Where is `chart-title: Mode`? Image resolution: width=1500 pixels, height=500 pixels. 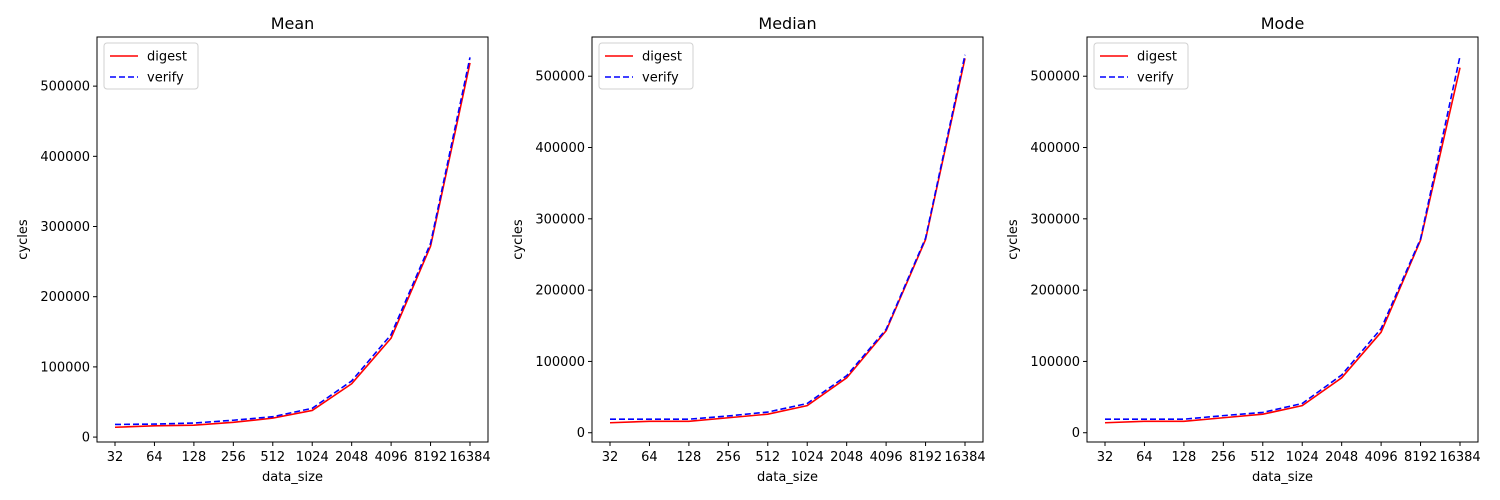
chart-title: Mode is located at coordinates (1283, 23).